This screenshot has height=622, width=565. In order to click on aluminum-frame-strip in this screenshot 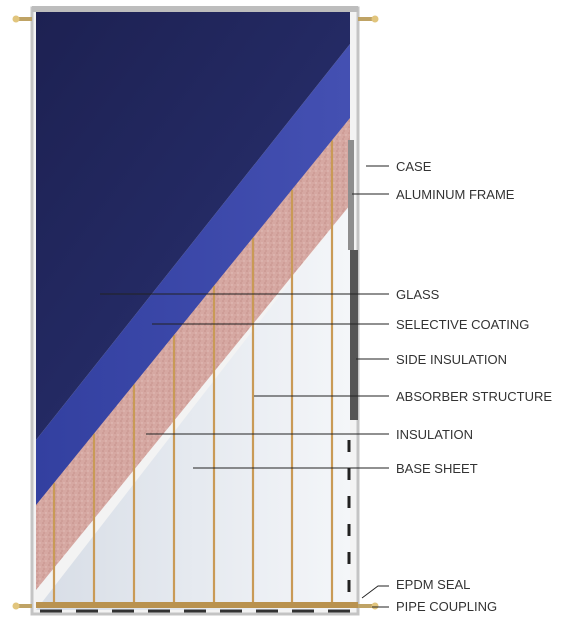, I will do `click(351, 195)`.